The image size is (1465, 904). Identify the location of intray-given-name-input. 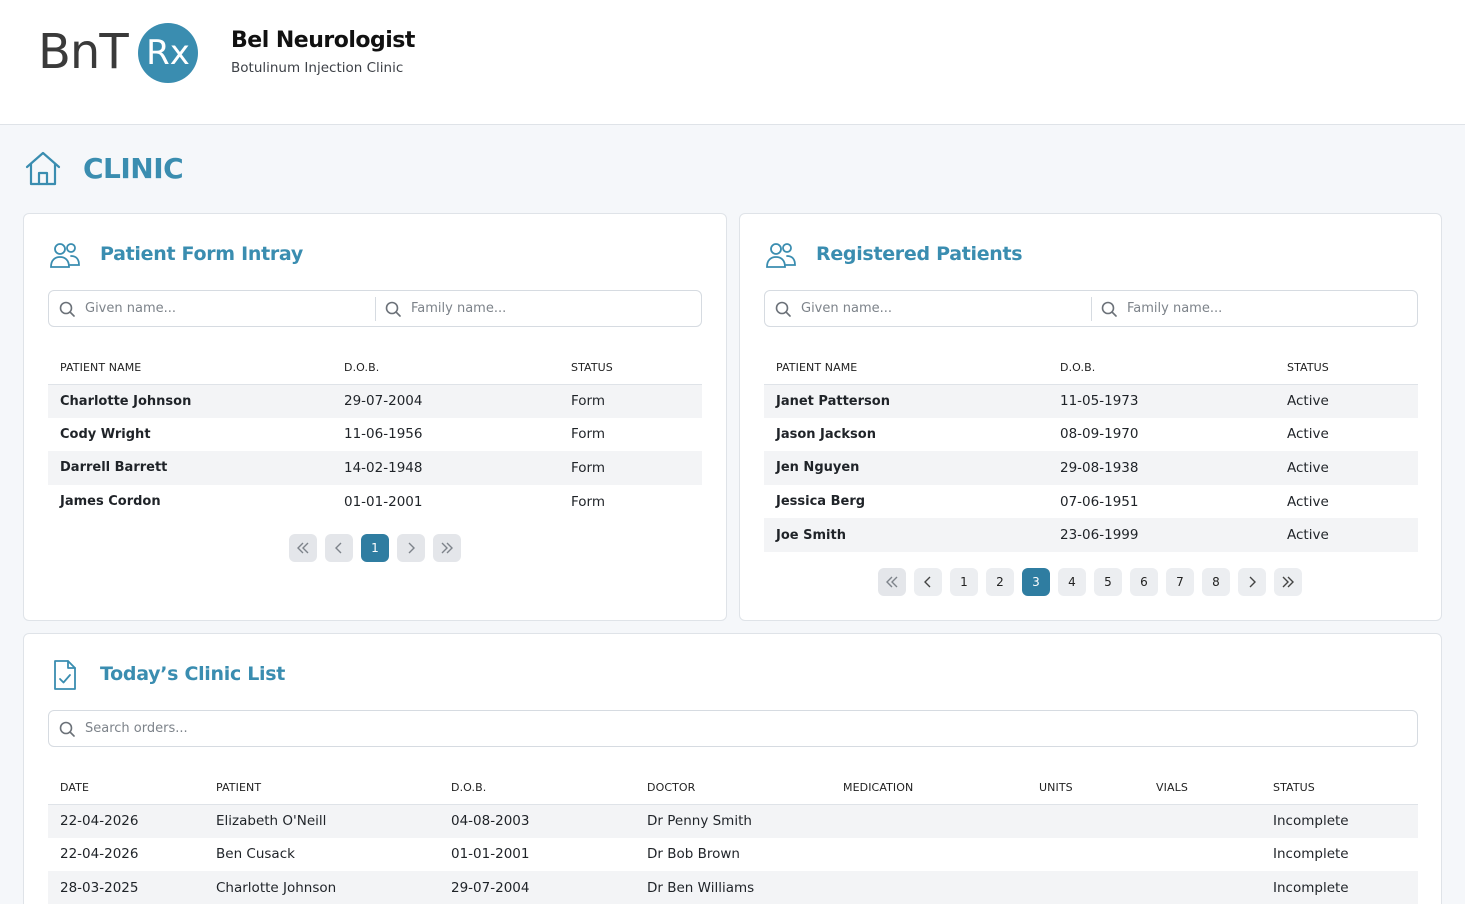
(225, 308).